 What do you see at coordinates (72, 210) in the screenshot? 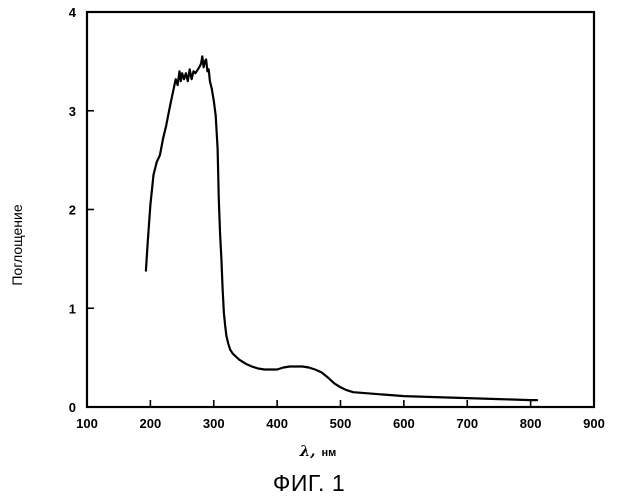
I see `y-tick-label: 2` at bounding box center [72, 210].